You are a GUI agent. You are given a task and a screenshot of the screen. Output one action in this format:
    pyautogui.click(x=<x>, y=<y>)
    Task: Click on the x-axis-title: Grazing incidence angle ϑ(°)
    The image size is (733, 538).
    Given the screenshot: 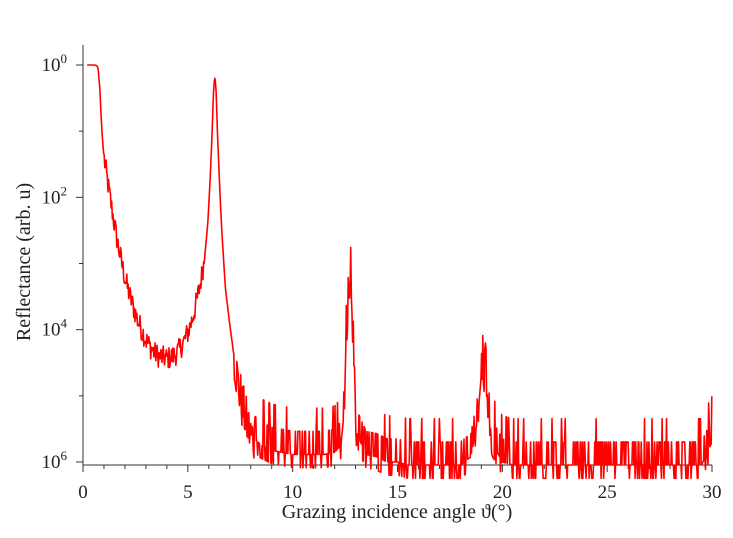 What is the action you would take?
    pyautogui.click(x=397, y=512)
    